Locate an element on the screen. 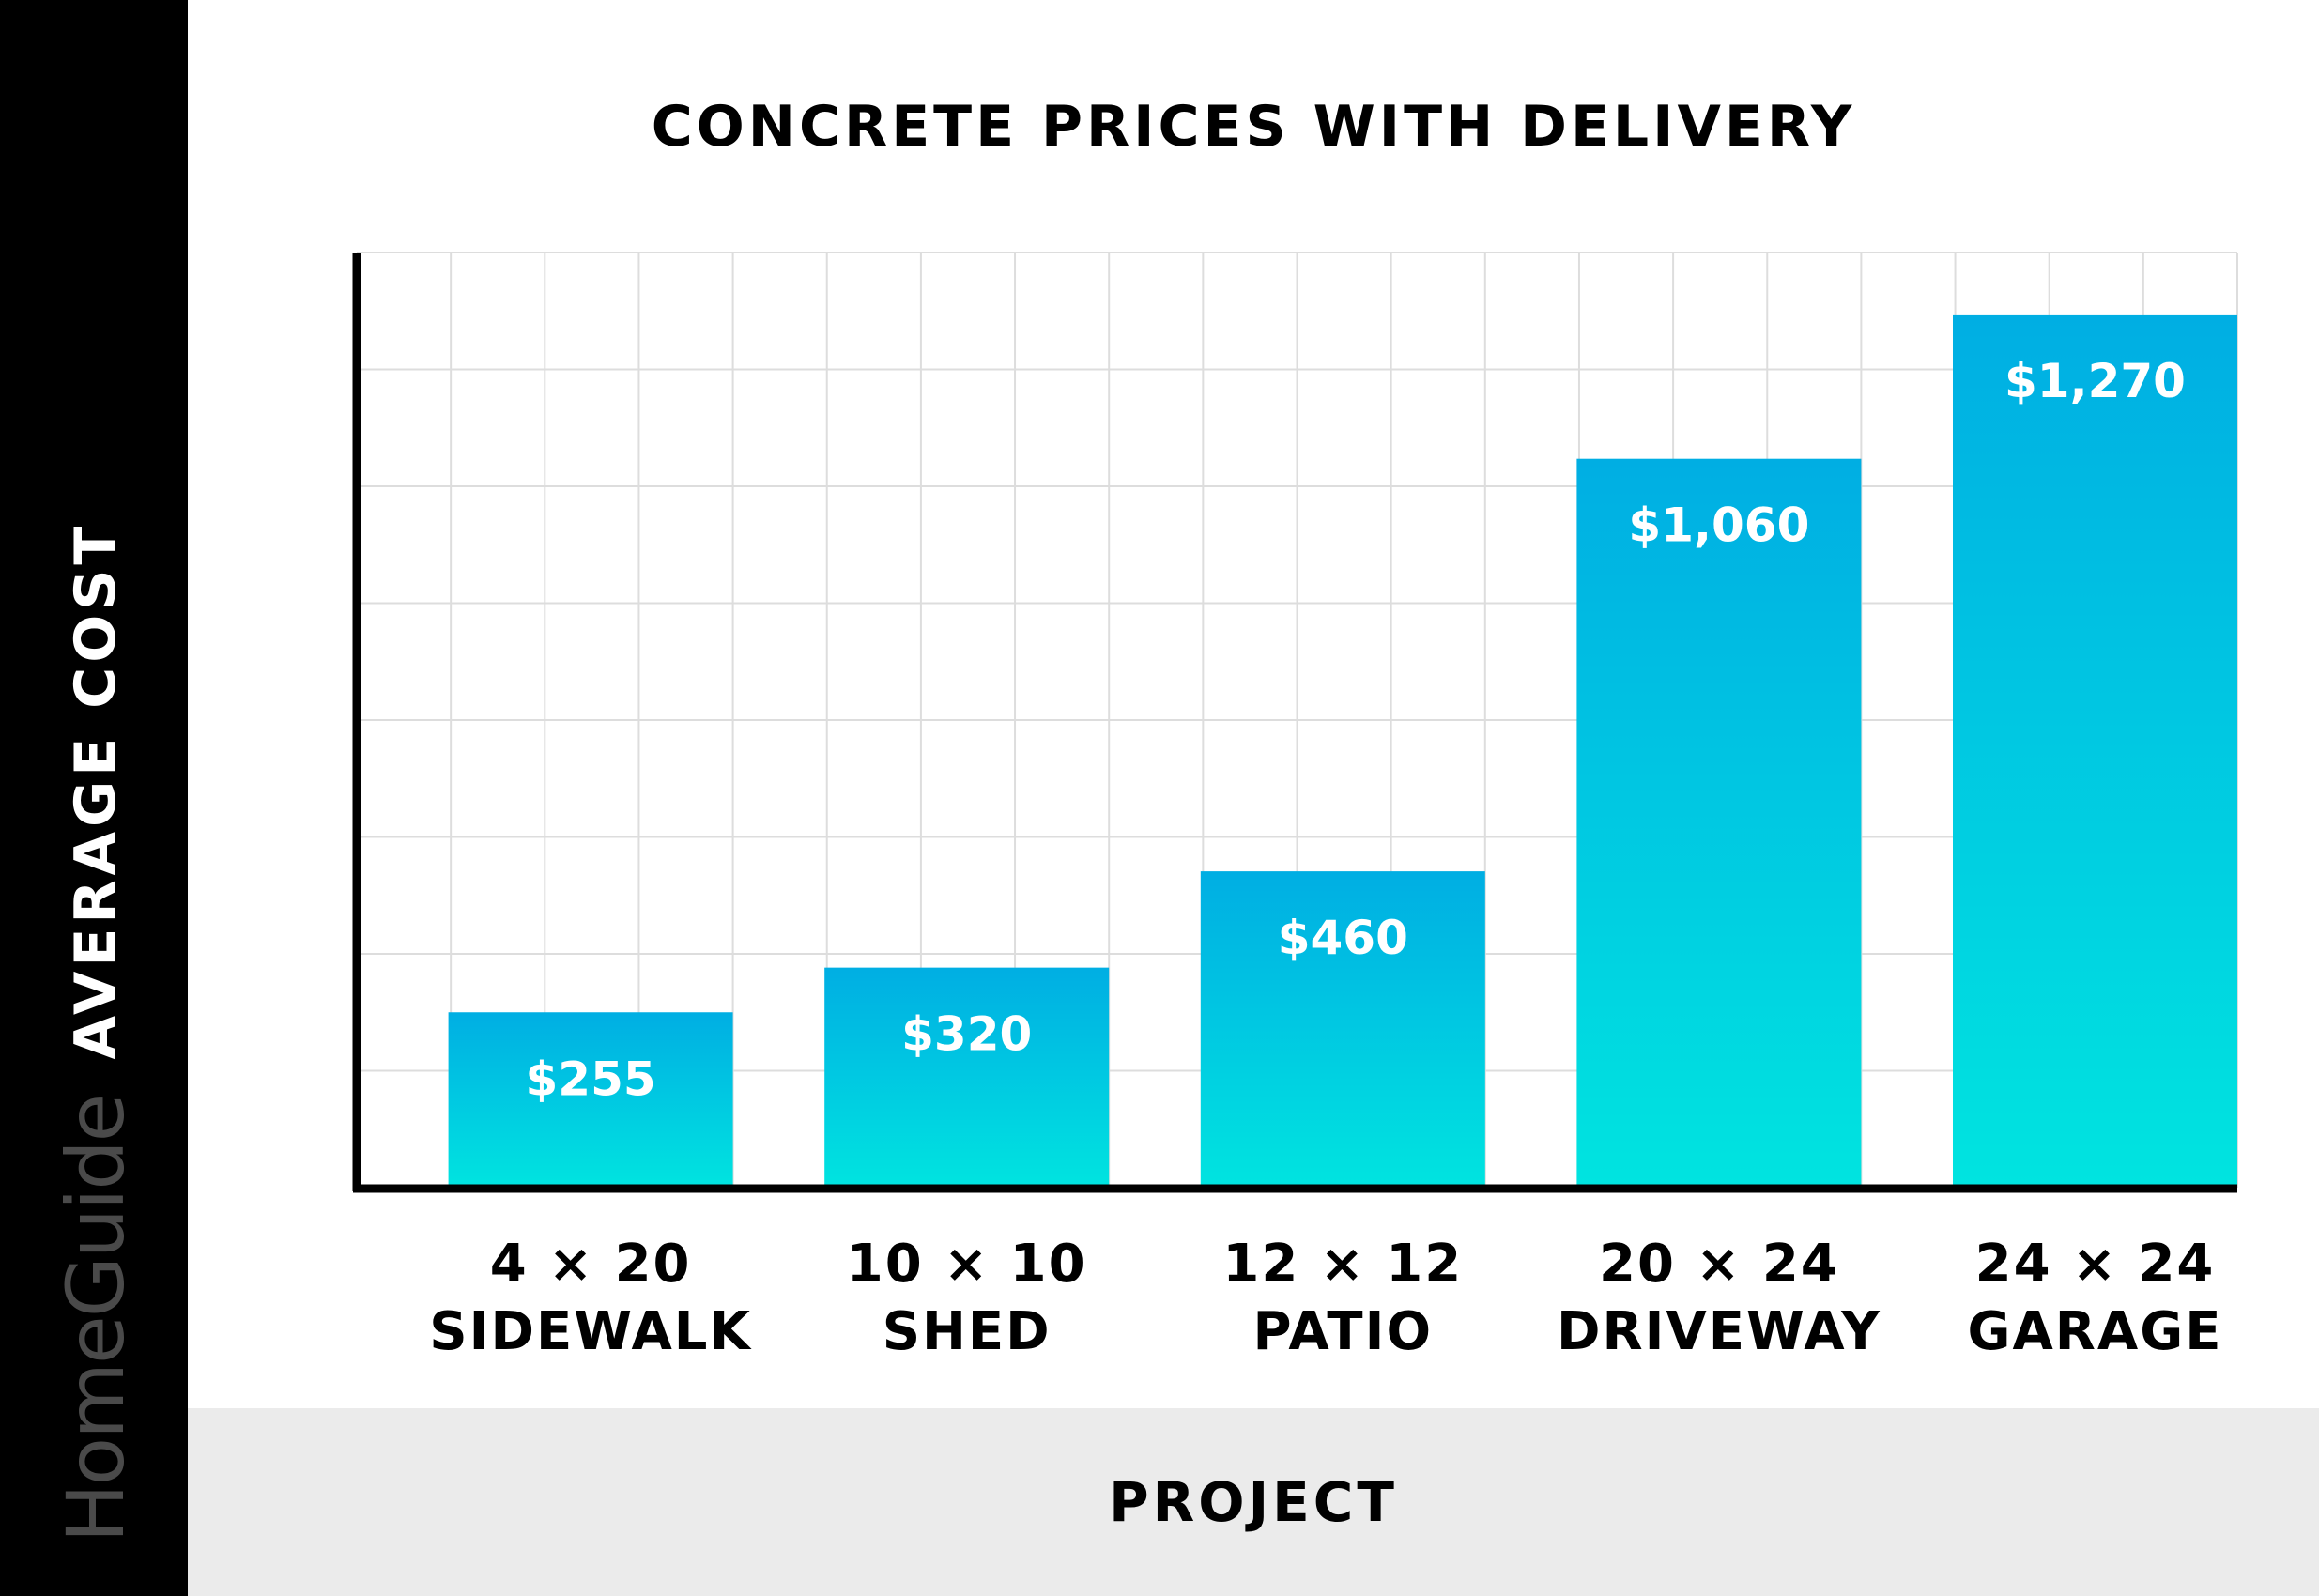 The width and height of the screenshot is (2319, 1596). x-axis-label: PROJECT is located at coordinates (1253, 1502).